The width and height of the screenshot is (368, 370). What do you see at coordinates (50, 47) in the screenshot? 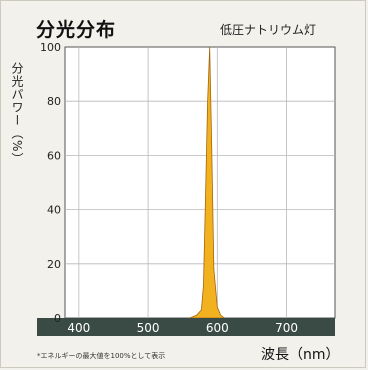
I see `y-tick-label: 100` at bounding box center [50, 47].